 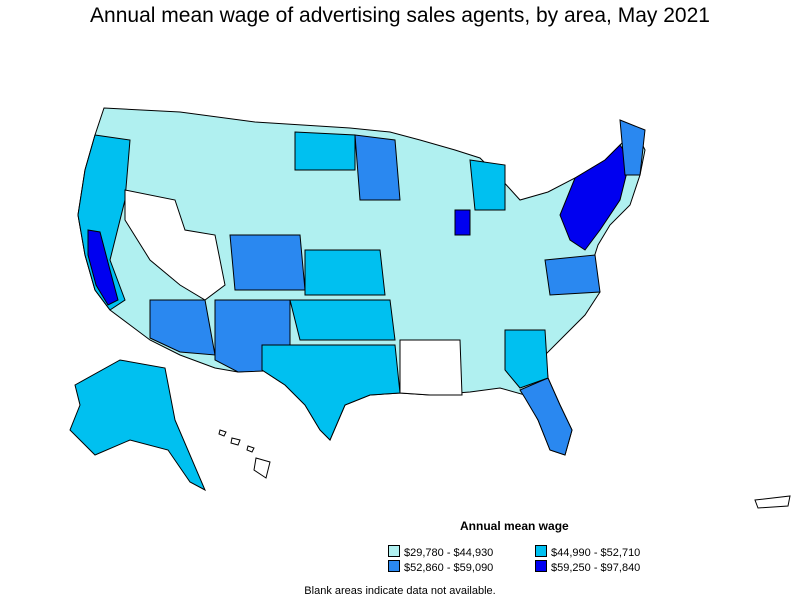 I want to click on region-texas, so click(x=331, y=392).